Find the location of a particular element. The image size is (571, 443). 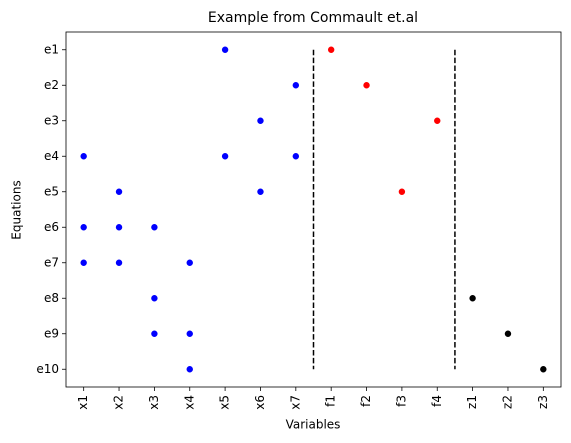

x-tick-label: f3 is located at coordinates (401, 401).